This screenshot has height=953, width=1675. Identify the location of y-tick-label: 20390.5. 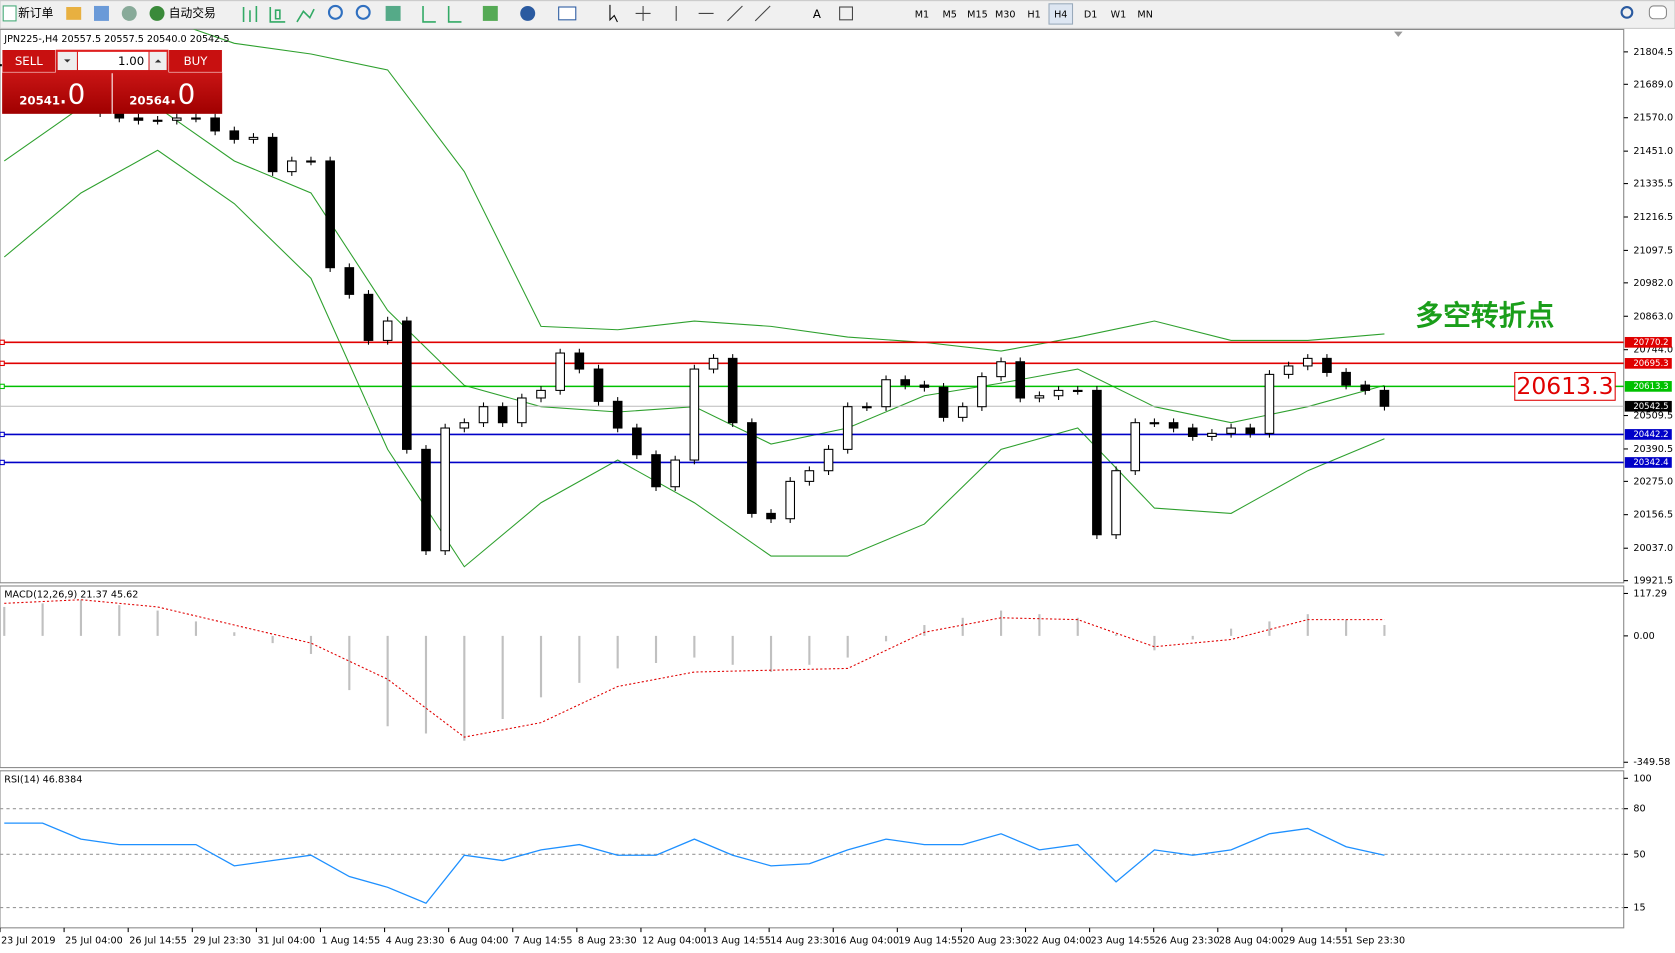
(1653, 449).